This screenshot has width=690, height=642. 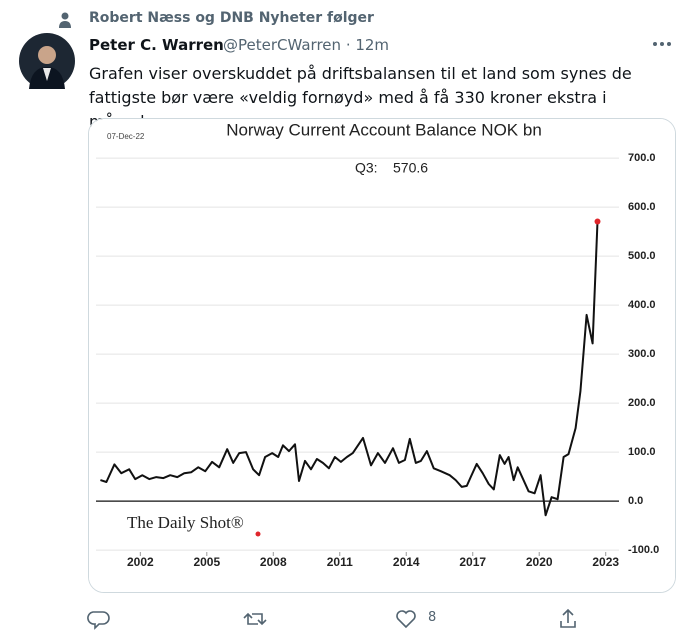 What do you see at coordinates (156, 45) in the screenshot?
I see `author-name: Peter C. Warren` at bounding box center [156, 45].